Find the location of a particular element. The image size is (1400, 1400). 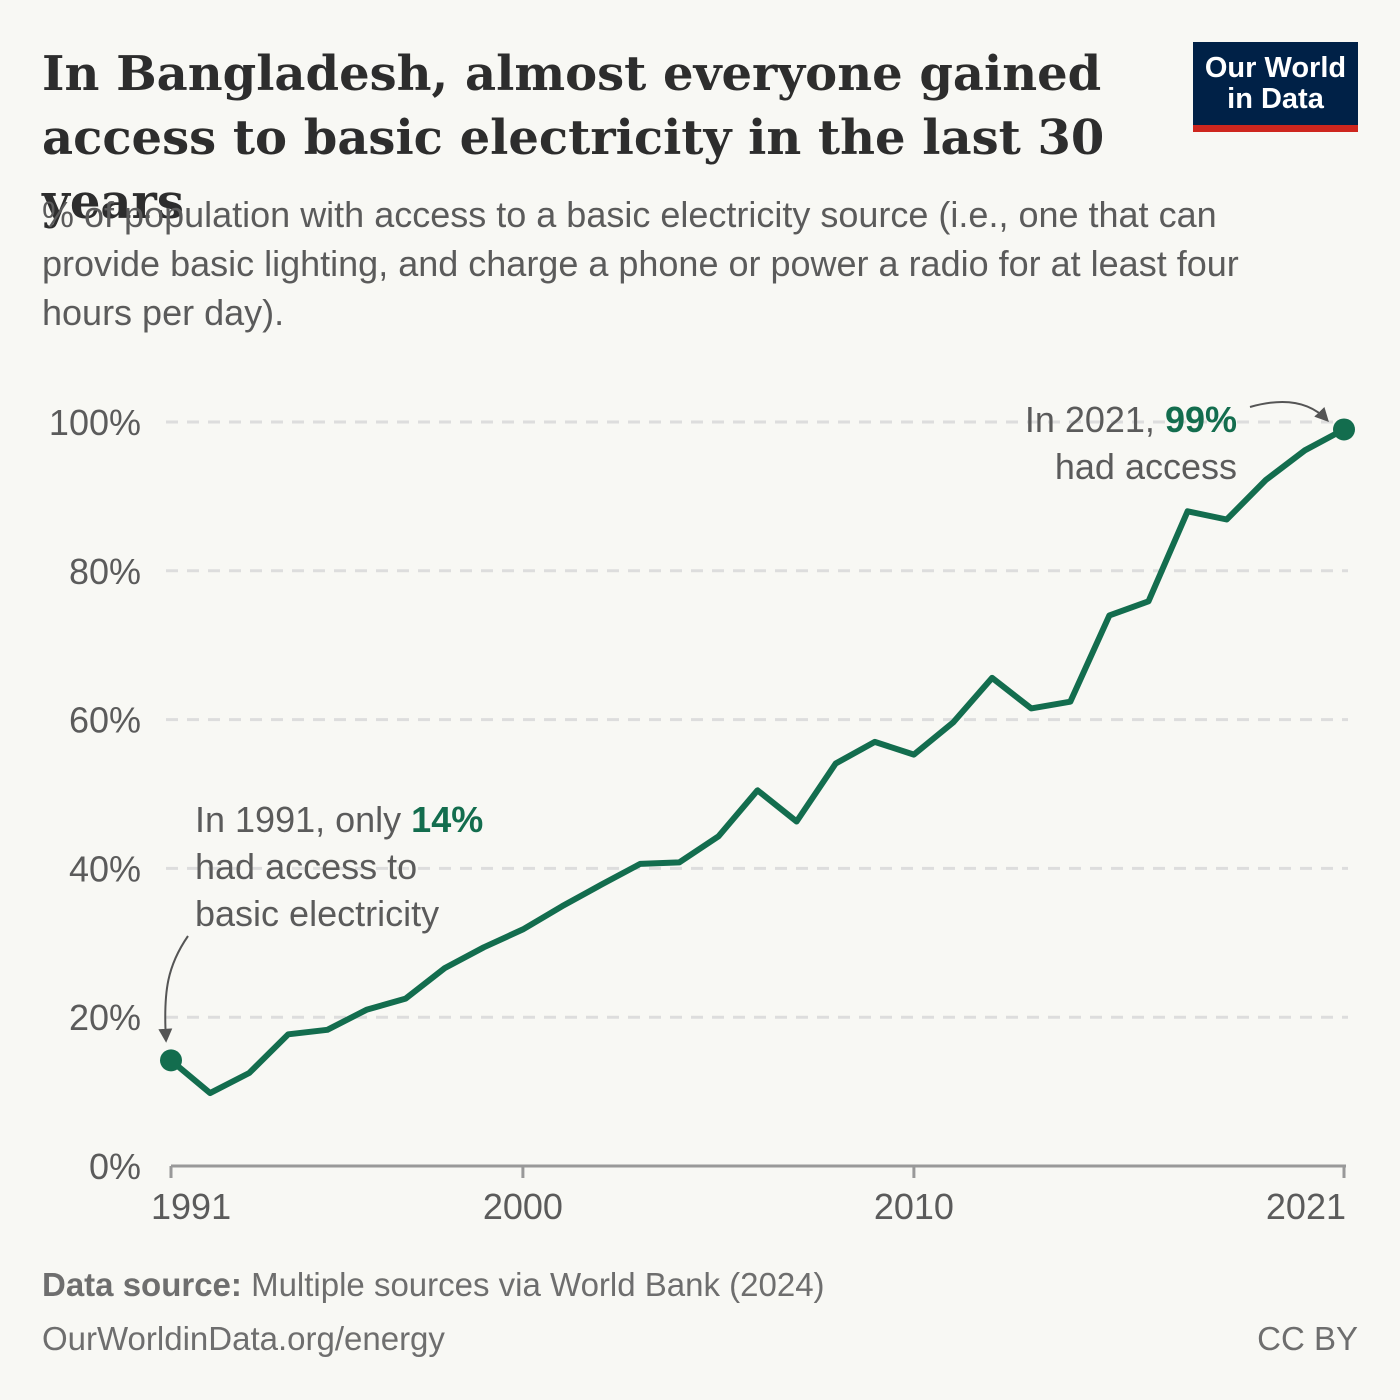

y-tick-label-100: 100% is located at coordinates (95, 422).